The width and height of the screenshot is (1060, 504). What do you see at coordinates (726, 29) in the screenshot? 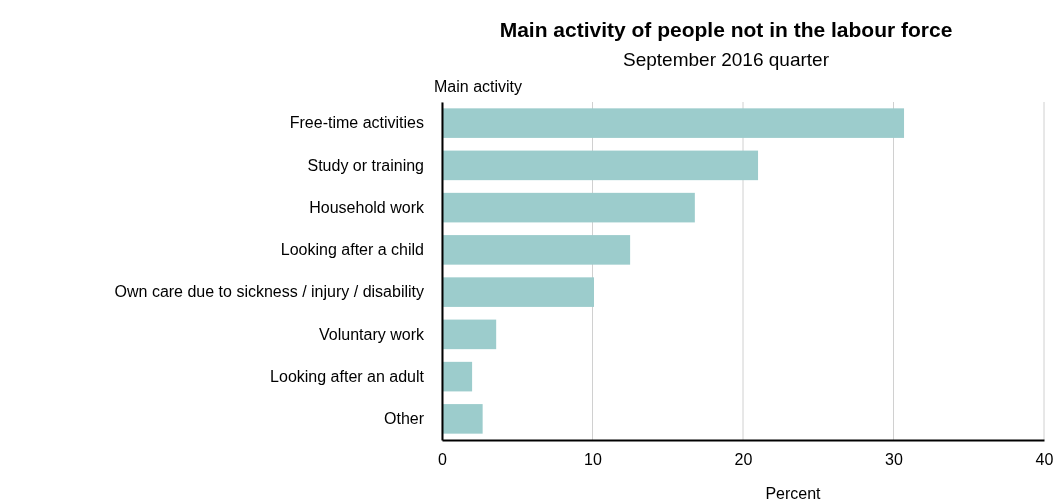
I see `chart-title: Main activity of people not in the labour force` at bounding box center [726, 29].